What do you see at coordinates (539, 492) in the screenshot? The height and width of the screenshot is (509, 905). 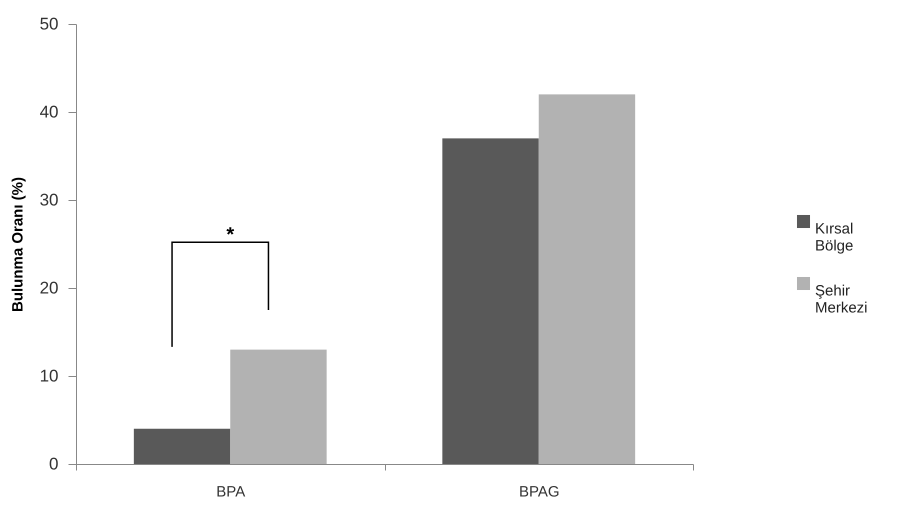 I see `x-tick-label: BPAG` at bounding box center [539, 492].